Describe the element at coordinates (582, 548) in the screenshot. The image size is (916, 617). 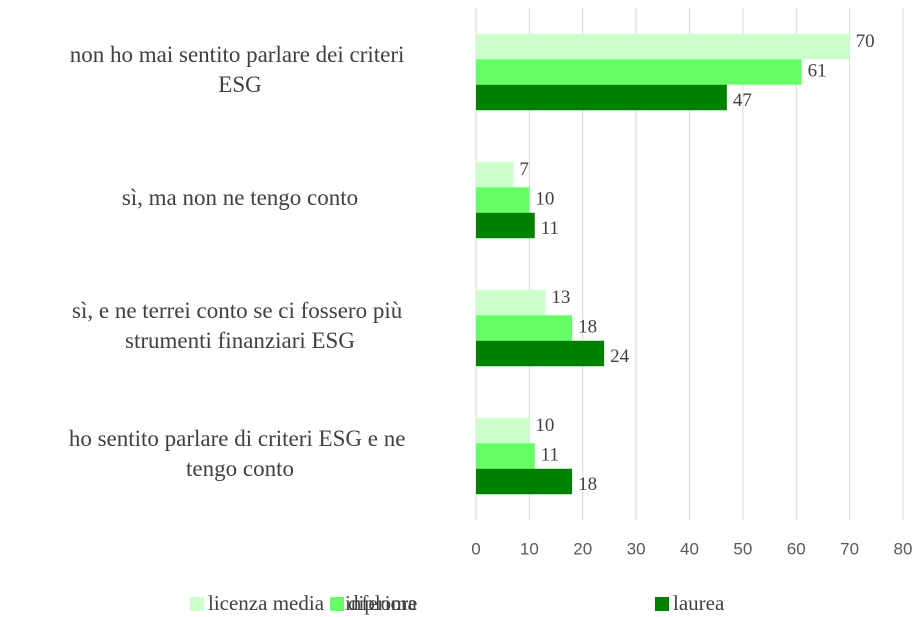
I see `x-tick-label: 20` at that location.